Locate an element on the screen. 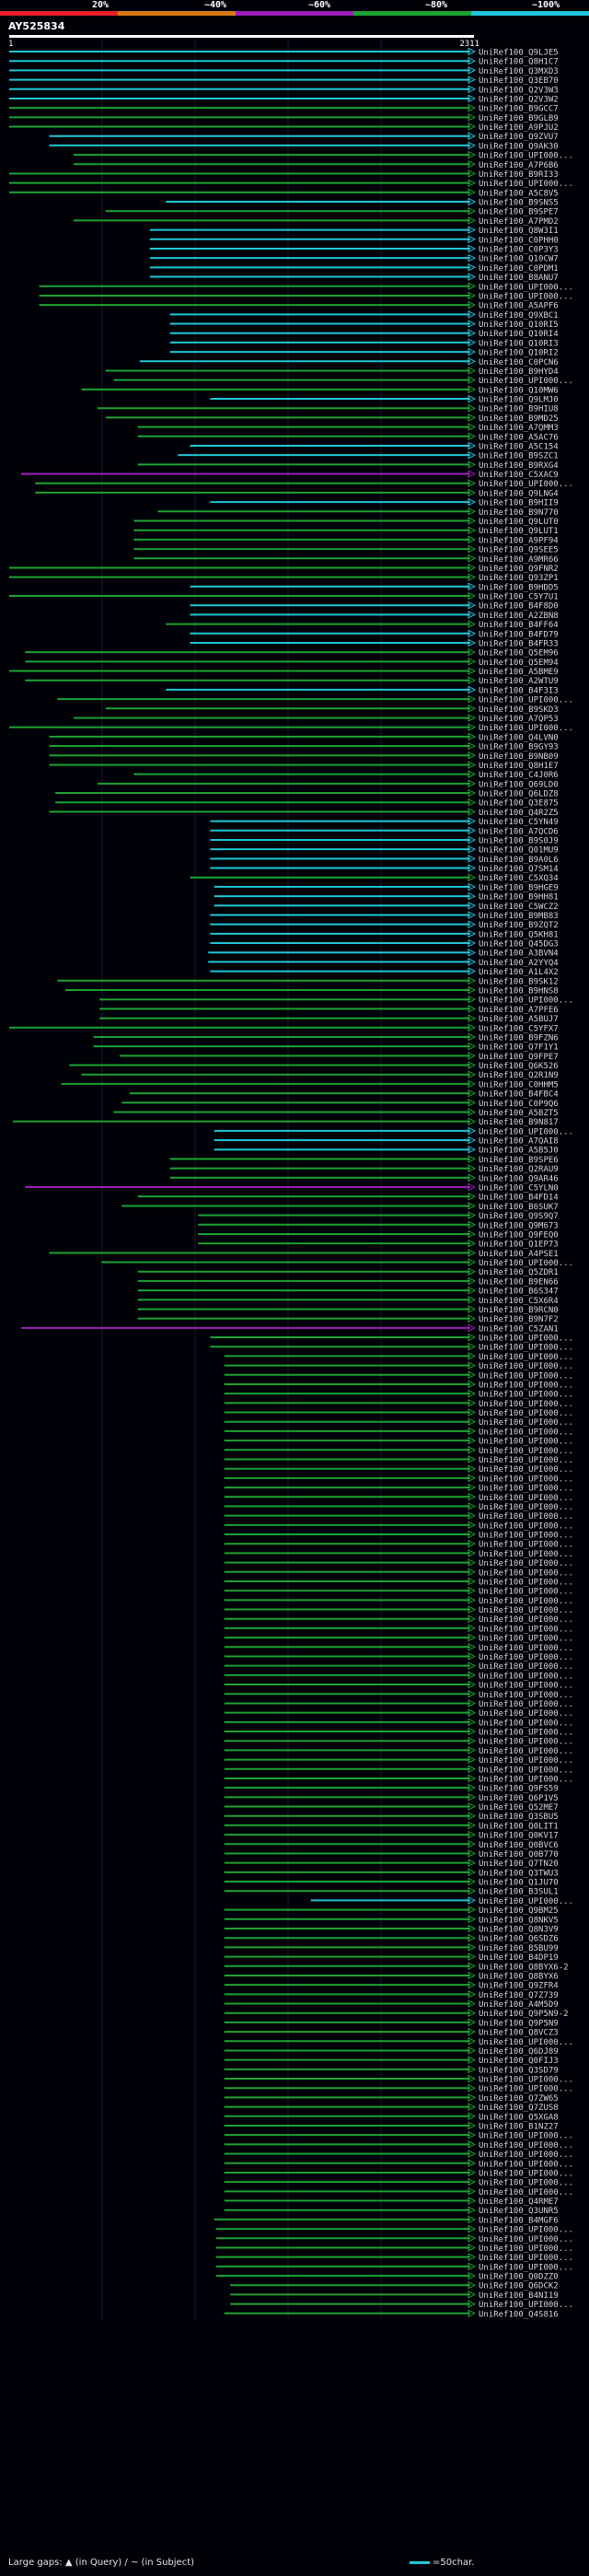 The width and height of the screenshot is (589, 2576). hit-label: UniRef100_C4J0R6 is located at coordinates (519, 775).